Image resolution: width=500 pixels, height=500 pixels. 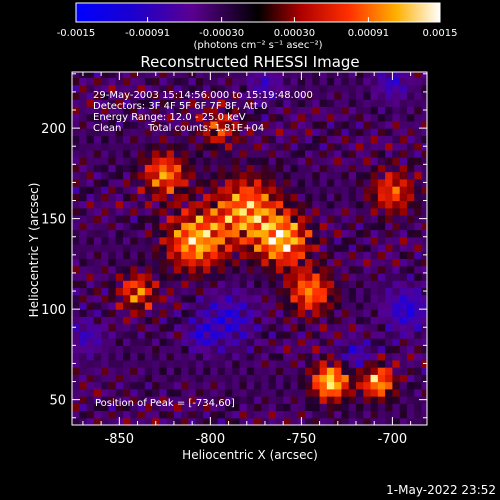 What do you see at coordinates (53, 220) in the screenshot?
I see `y-tick-label: 150` at bounding box center [53, 220].